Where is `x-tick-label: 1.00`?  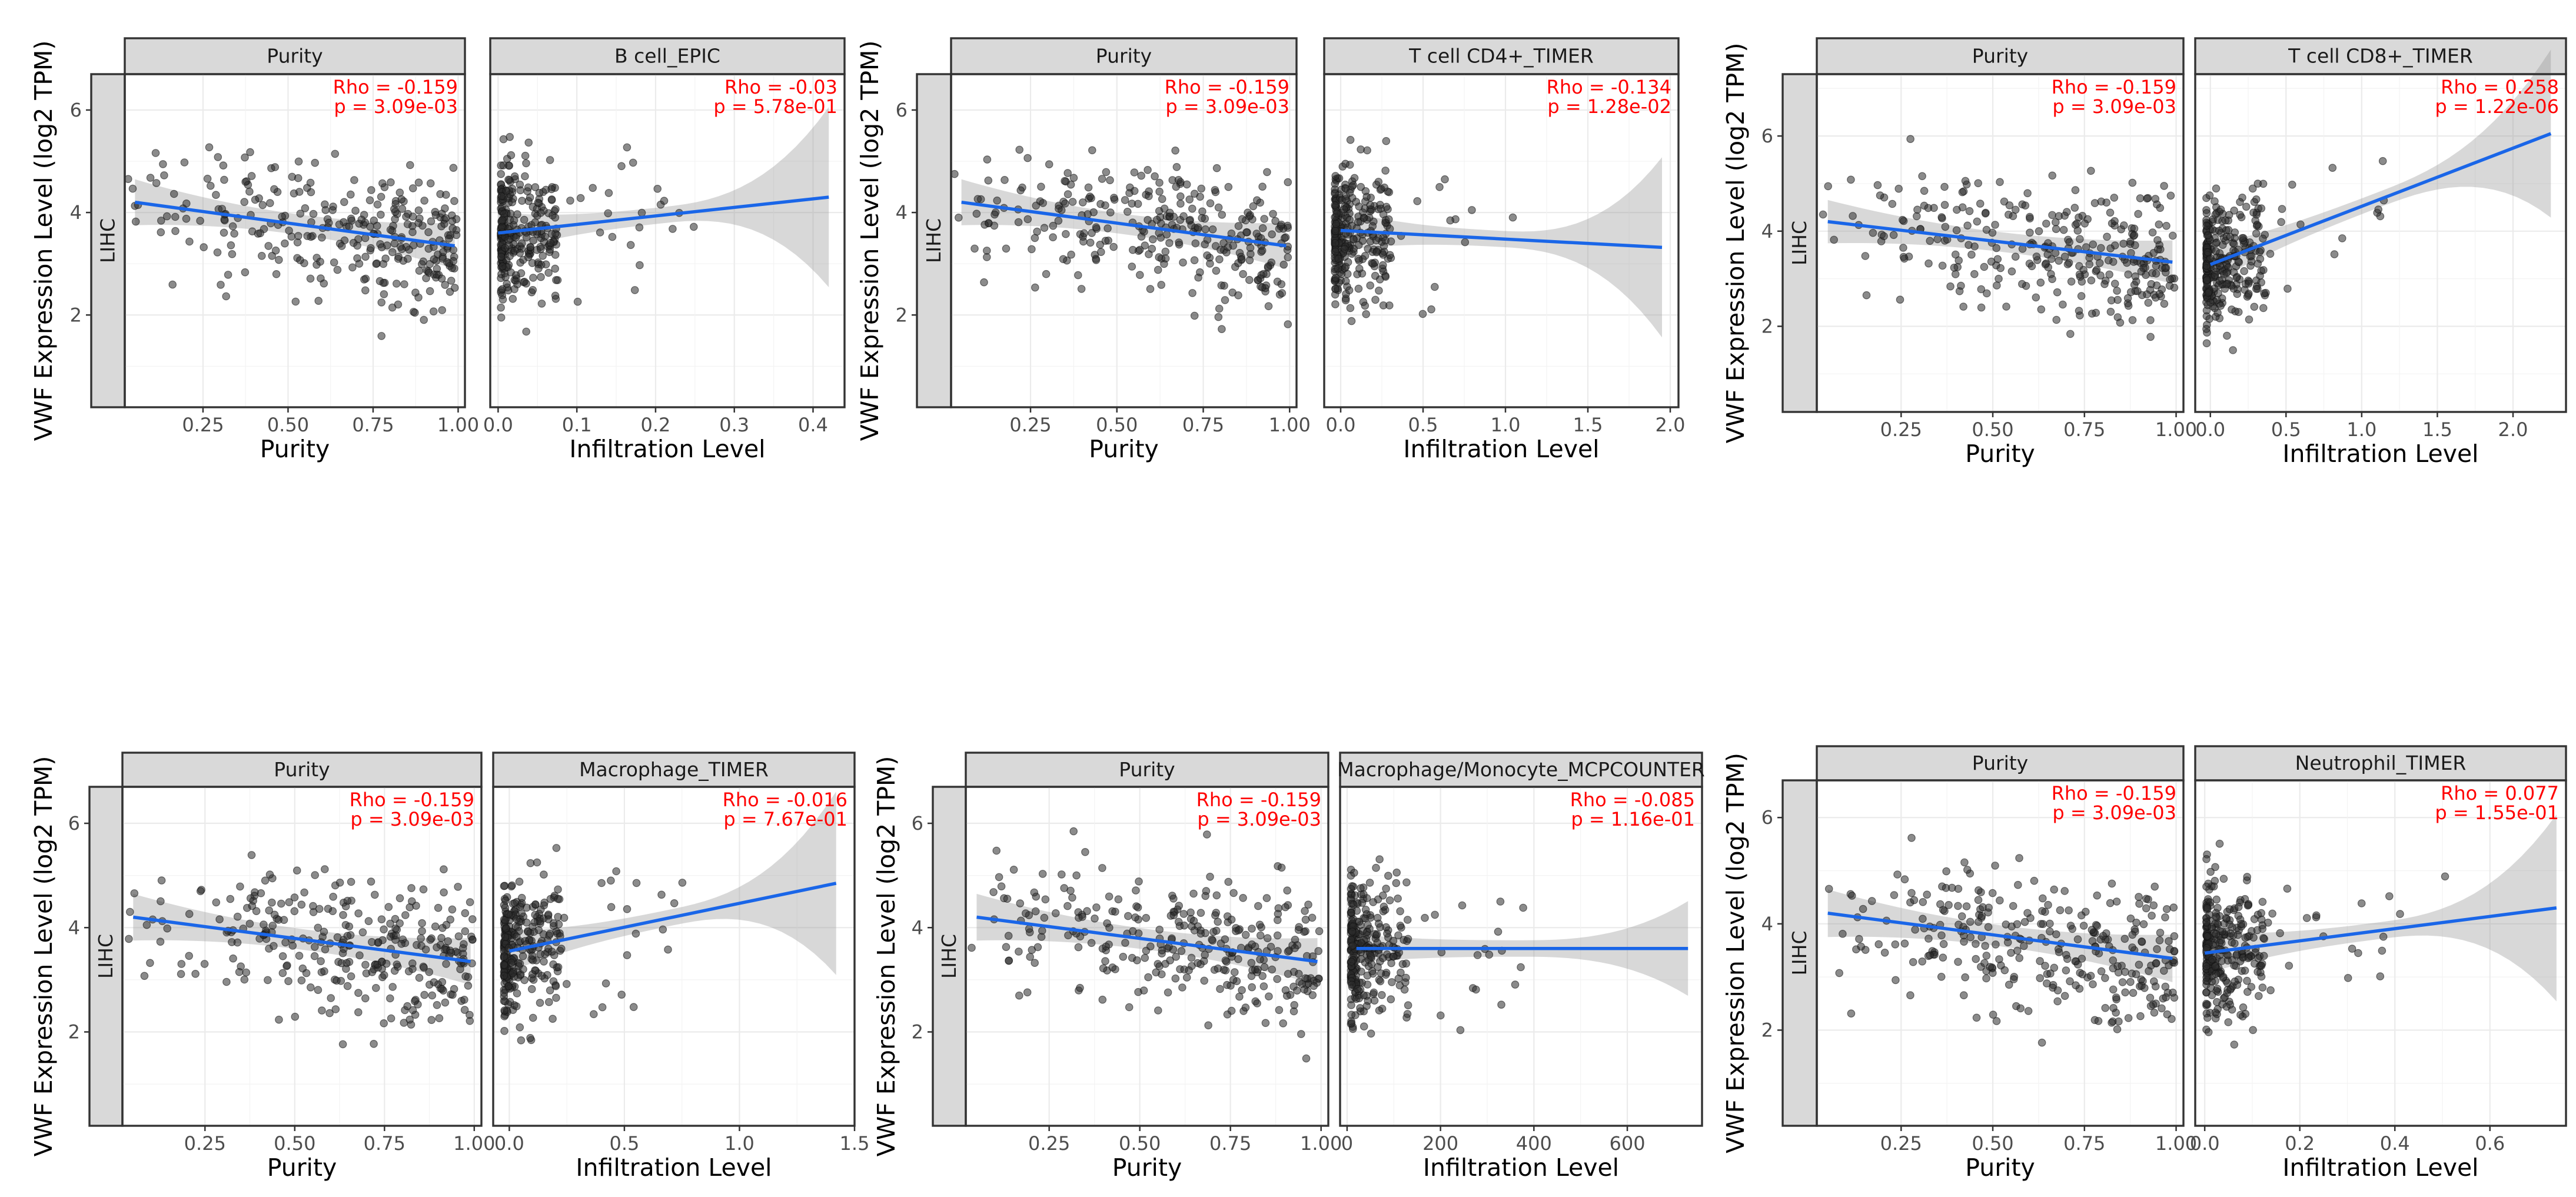 x-tick-label: 1.00 is located at coordinates (2176, 1143).